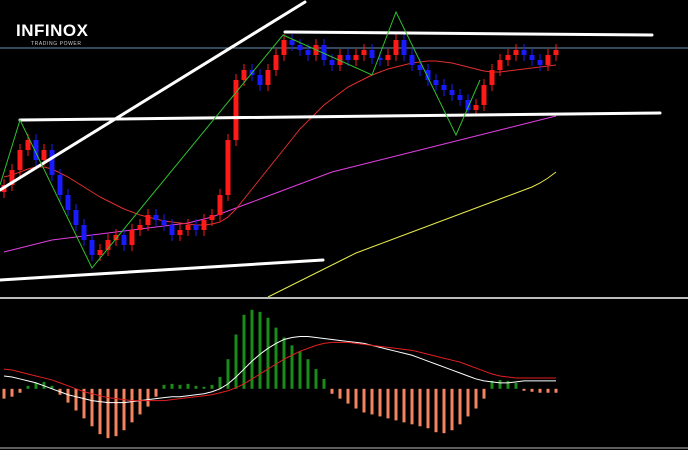 The width and height of the screenshot is (688, 450). Describe the element at coordinates (52, 30) in the screenshot. I see `logo-name: INFINOX` at that location.